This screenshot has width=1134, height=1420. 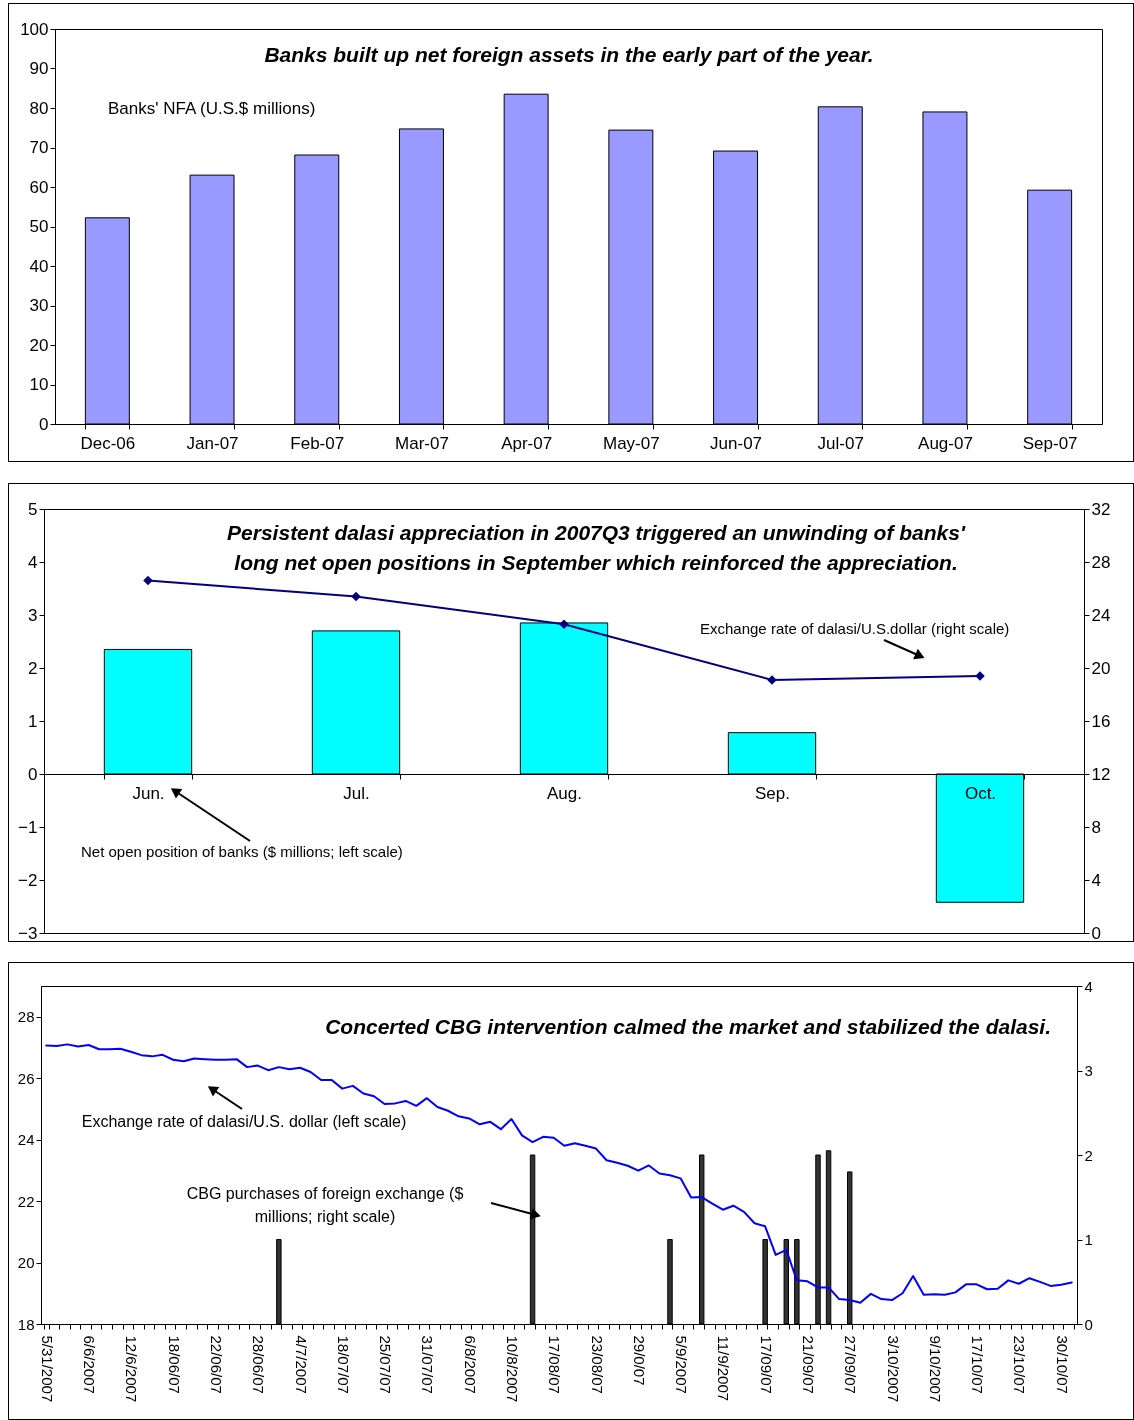 I want to click on x-tick-label: 3/10/2007, so click(x=893, y=1369).